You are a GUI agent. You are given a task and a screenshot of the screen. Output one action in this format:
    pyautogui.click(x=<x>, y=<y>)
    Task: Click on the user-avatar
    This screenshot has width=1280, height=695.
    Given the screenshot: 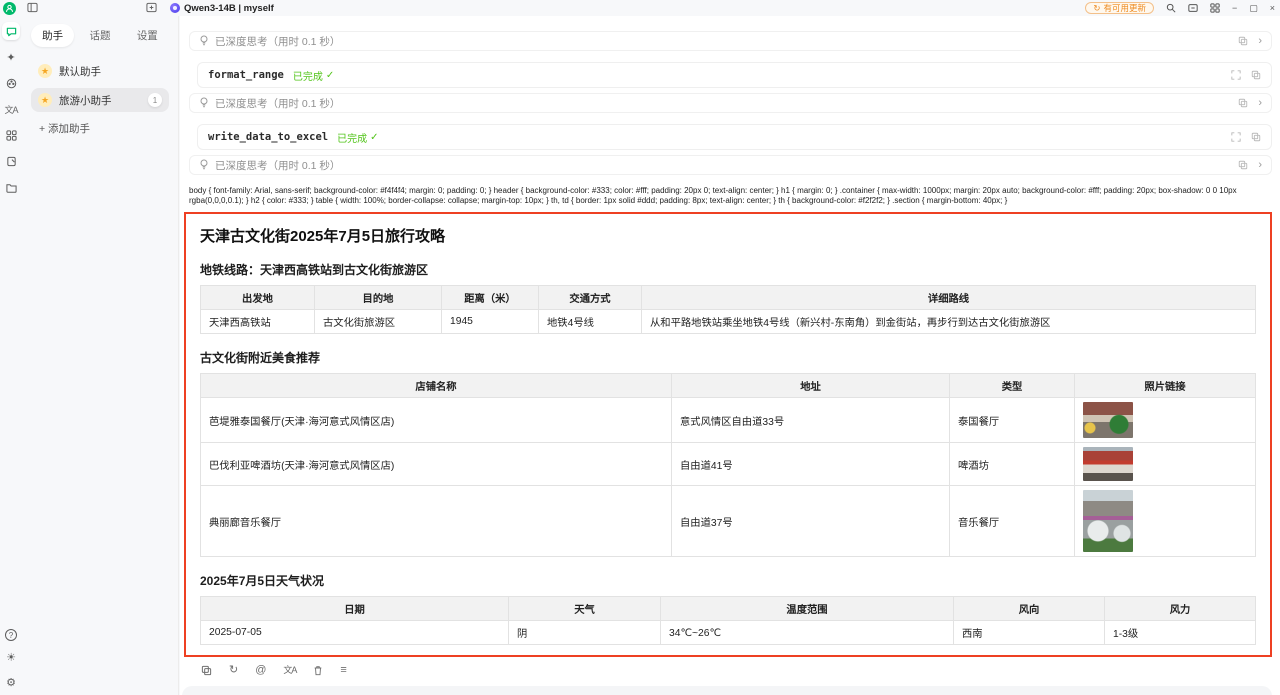 What is the action you would take?
    pyautogui.click(x=9, y=8)
    